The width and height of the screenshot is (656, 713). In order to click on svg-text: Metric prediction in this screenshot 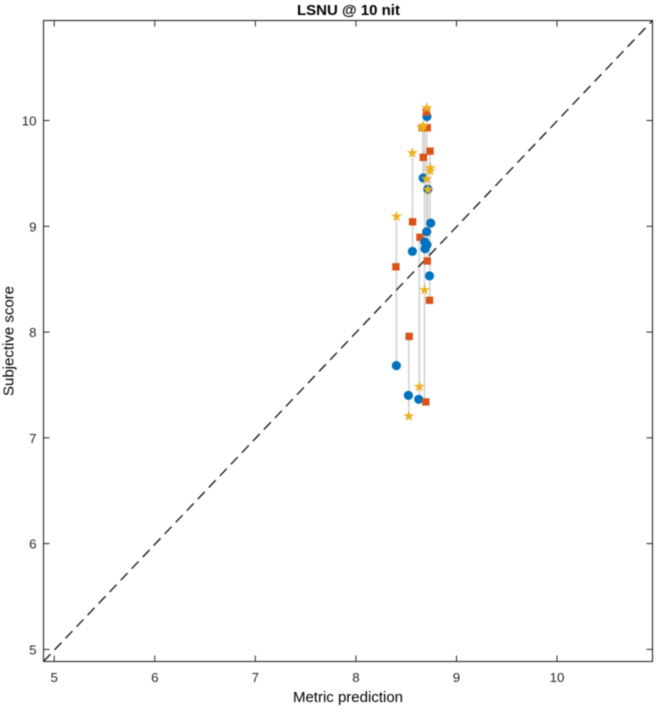, I will do `click(348, 697)`.